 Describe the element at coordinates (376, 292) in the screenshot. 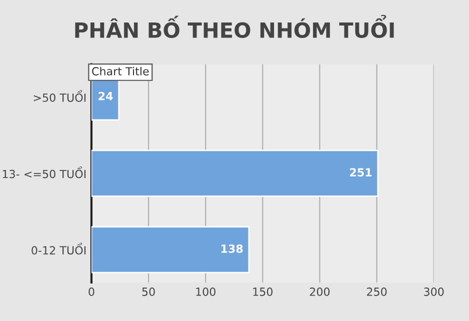

I see `x-tick-label: 250` at that location.